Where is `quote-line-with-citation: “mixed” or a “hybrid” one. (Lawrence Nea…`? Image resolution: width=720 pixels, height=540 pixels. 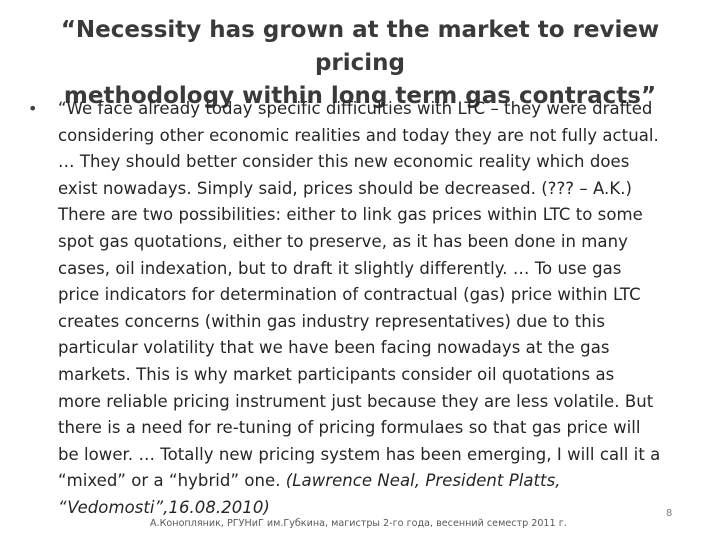
quote-line-with-citation: “mixed” or a “hybrid” one. (Lawrence Nea… is located at coordinates (381, 481).